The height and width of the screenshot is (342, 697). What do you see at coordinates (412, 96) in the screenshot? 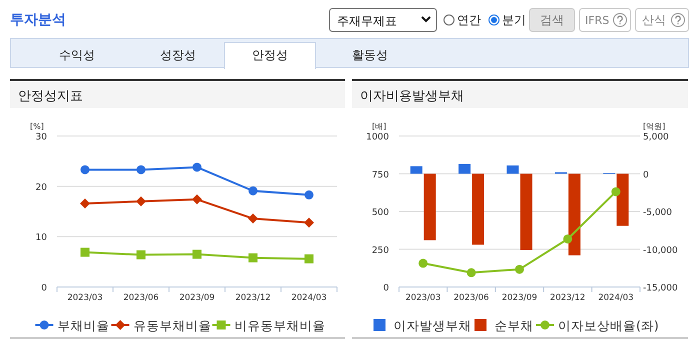
I see `chart-title: 이자비용발생부채` at bounding box center [412, 96].